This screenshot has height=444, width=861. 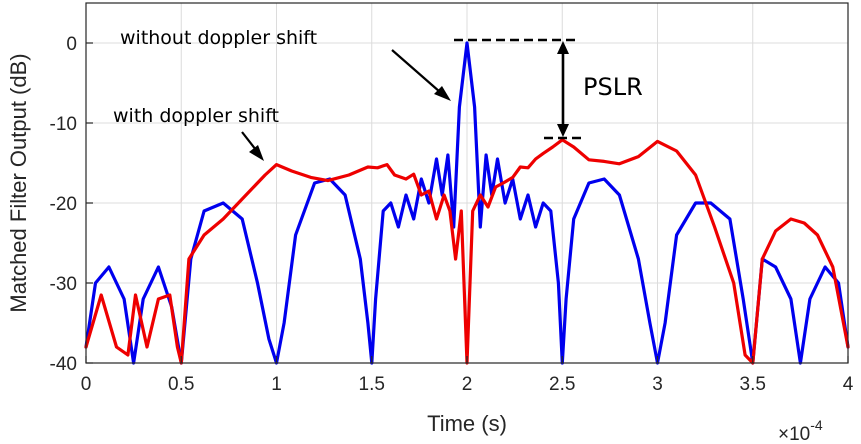 What do you see at coordinates (71, 44) in the screenshot?
I see `y-tick-label: 0` at bounding box center [71, 44].